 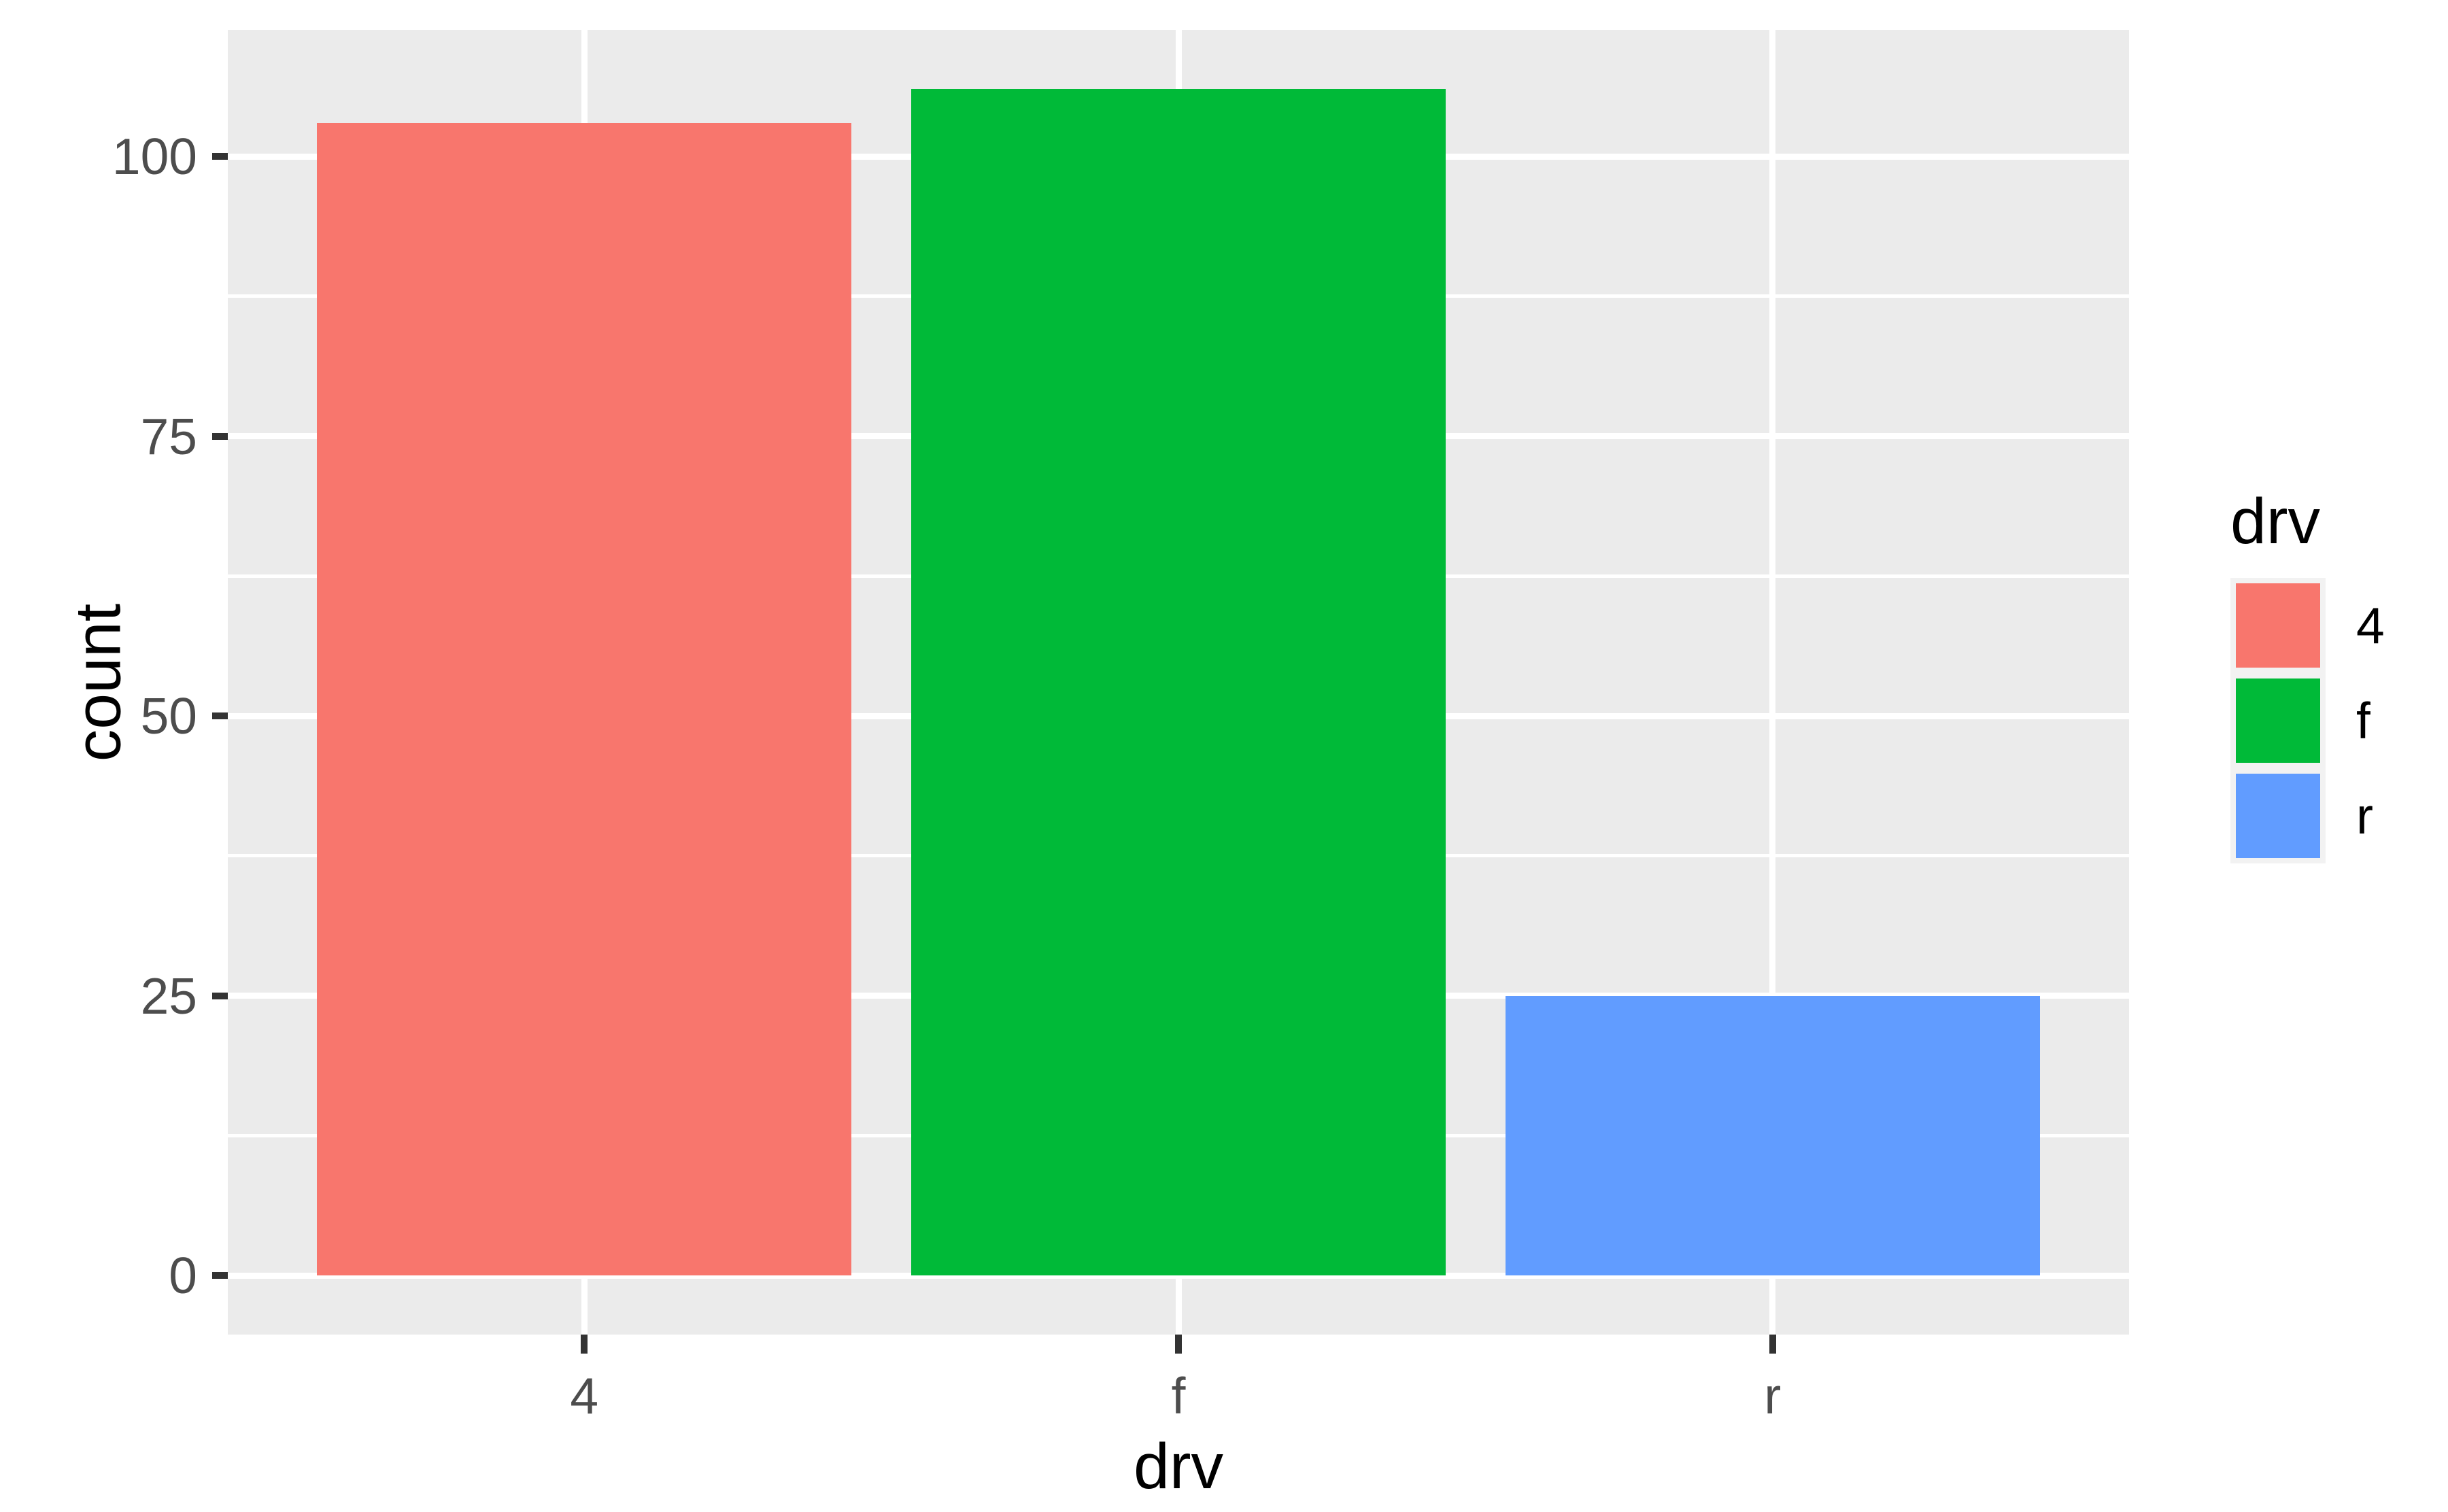 I want to click on legend: drv 4 f r, so click(x=2308, y=674).